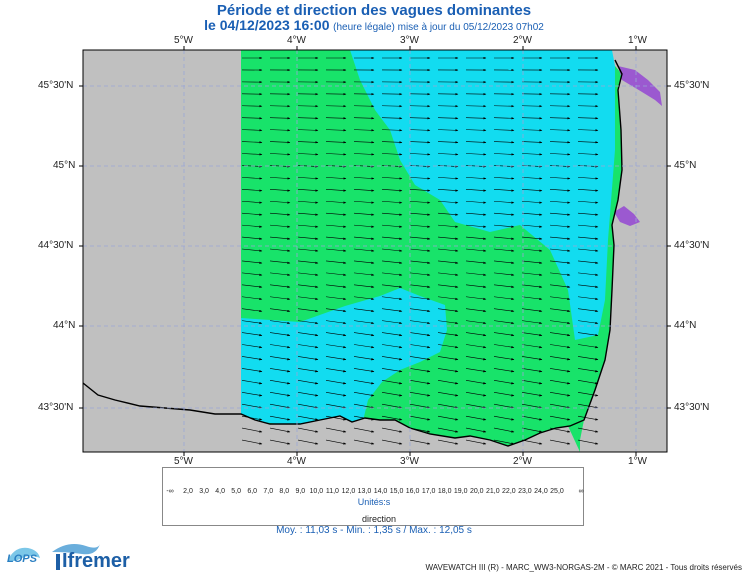 The height and width of the screenshot is (576, 748). I want to click on legend-tick-label: 15,0, so click(396, 491).